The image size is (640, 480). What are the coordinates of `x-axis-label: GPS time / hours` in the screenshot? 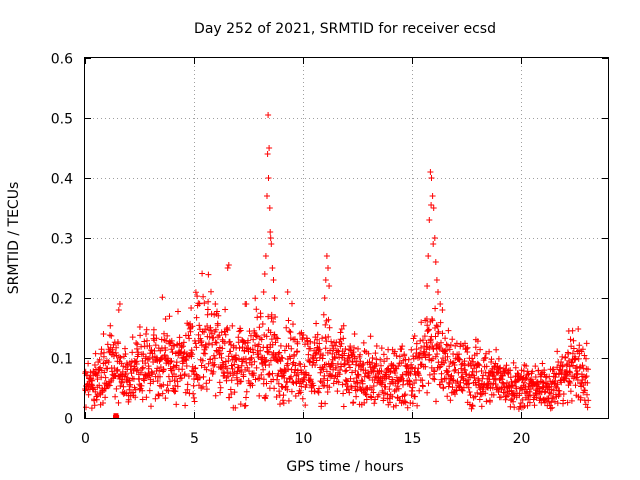 It's located at (344, 467).